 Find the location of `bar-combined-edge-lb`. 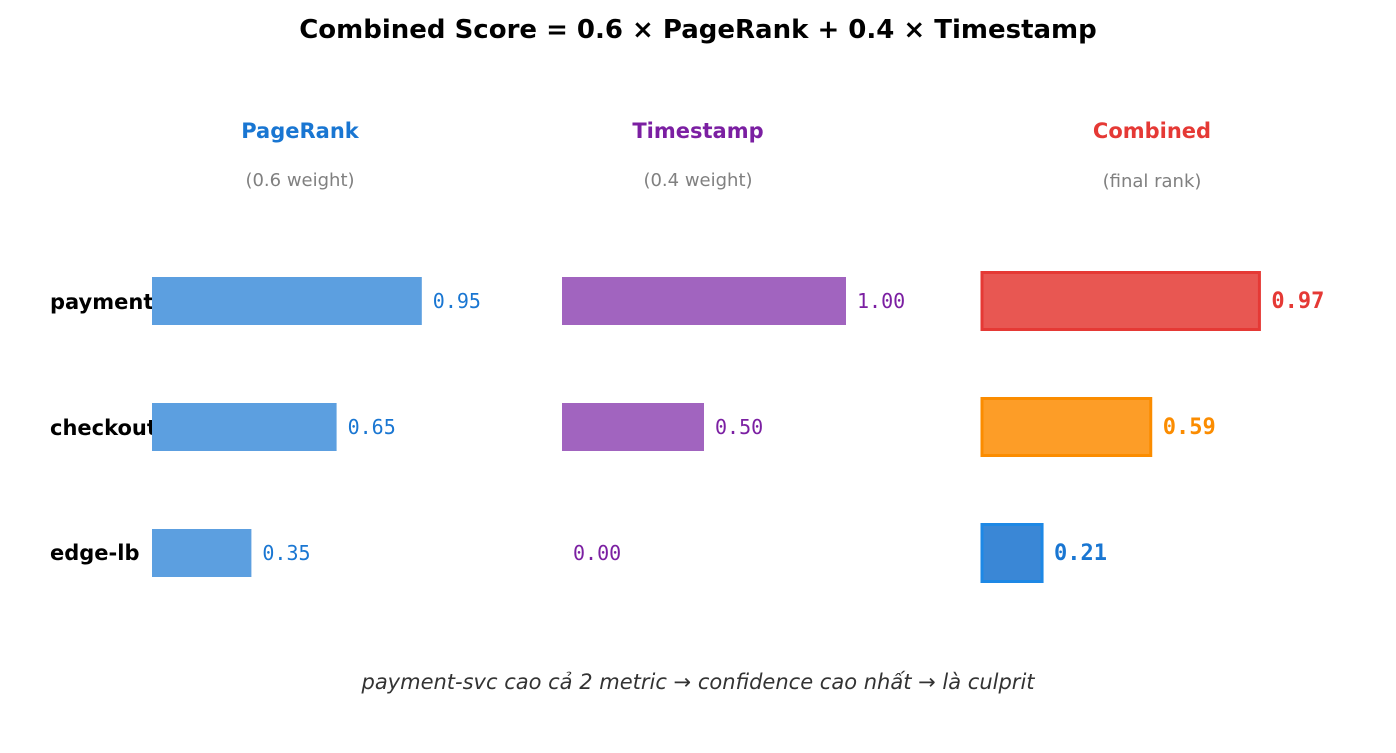

bar-combined-edge-lb is located at coordinates (1012, 553).